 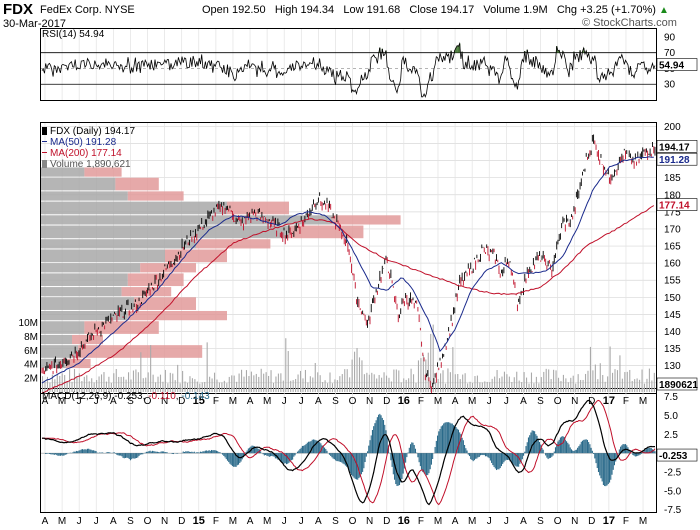 What do you see at coordinates (670, 37) in the screenshot?
I see `rsi-axis-tick: 90` at bounding box center [670, 37].